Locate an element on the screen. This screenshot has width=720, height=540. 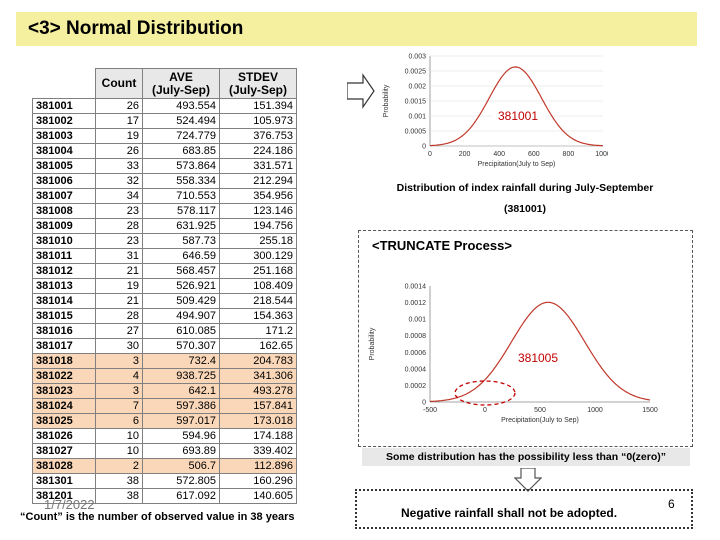
x-tick-label: -500 is located at coordinates (430, 410).